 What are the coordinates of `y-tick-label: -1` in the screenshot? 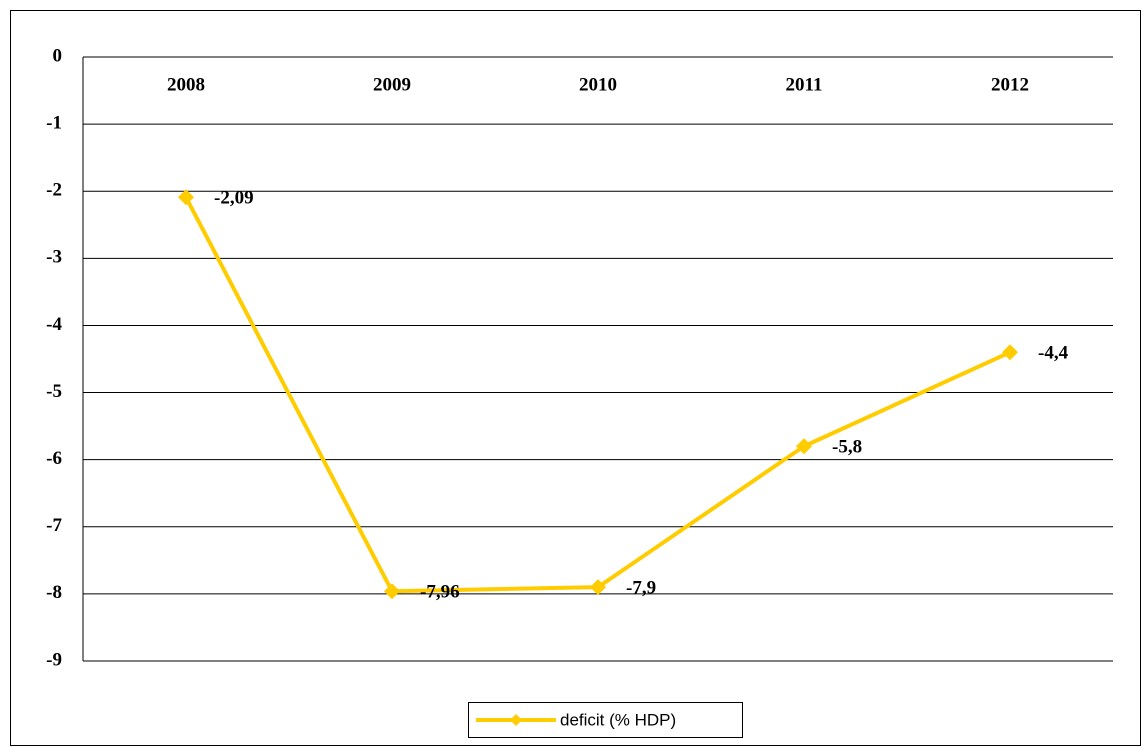 It's located at (54, 122).